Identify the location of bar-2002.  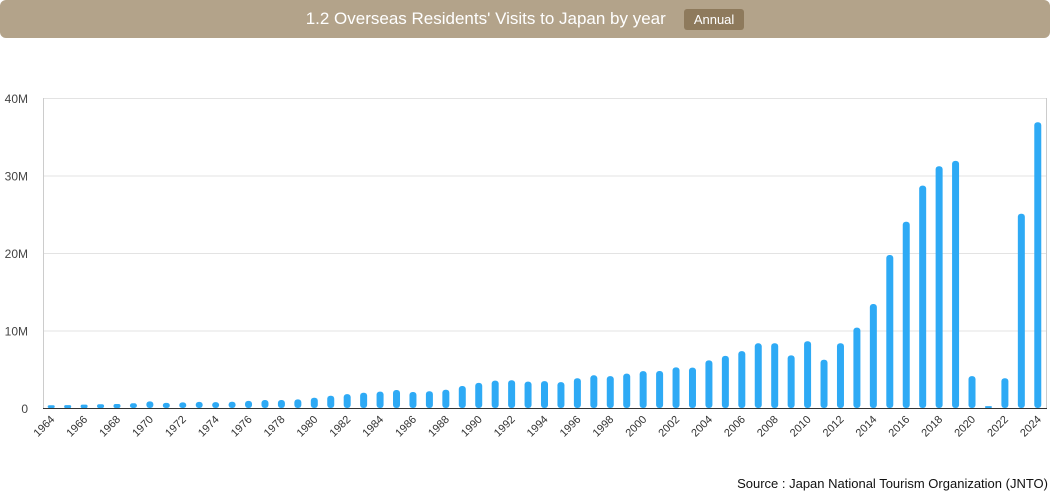
(676, 387).